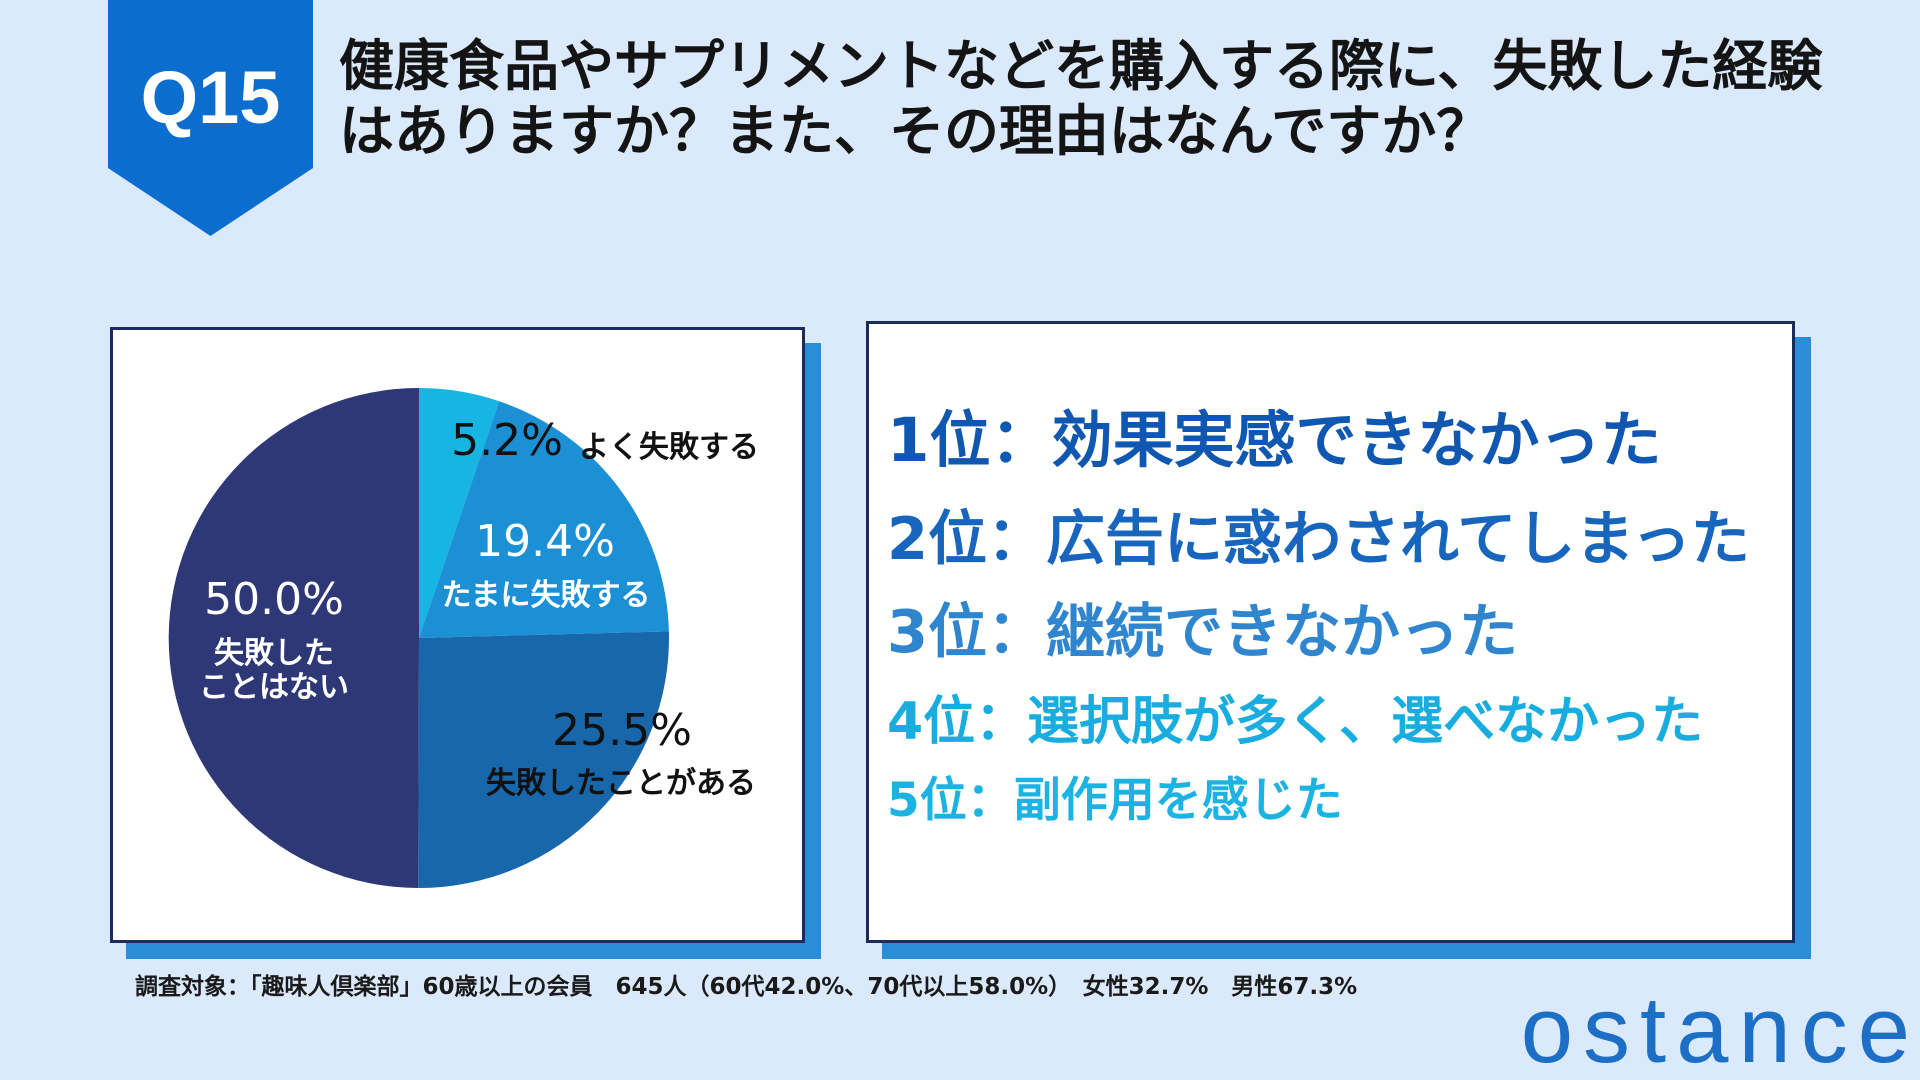 The width and height of the screenshot is (1920, 1080). I want to click on question-number: Q15, so click(210, 97).